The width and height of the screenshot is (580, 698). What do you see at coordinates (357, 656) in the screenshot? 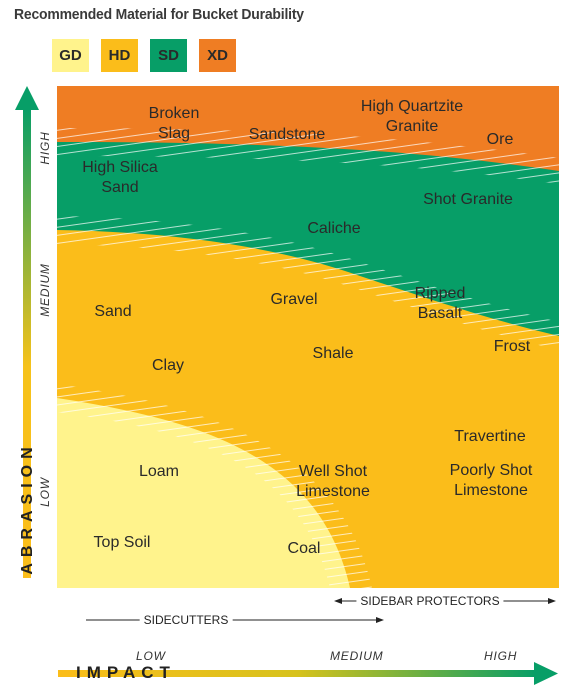
I see `impact-tick-medium: MEDIUM` at bounding box center [357, 656].